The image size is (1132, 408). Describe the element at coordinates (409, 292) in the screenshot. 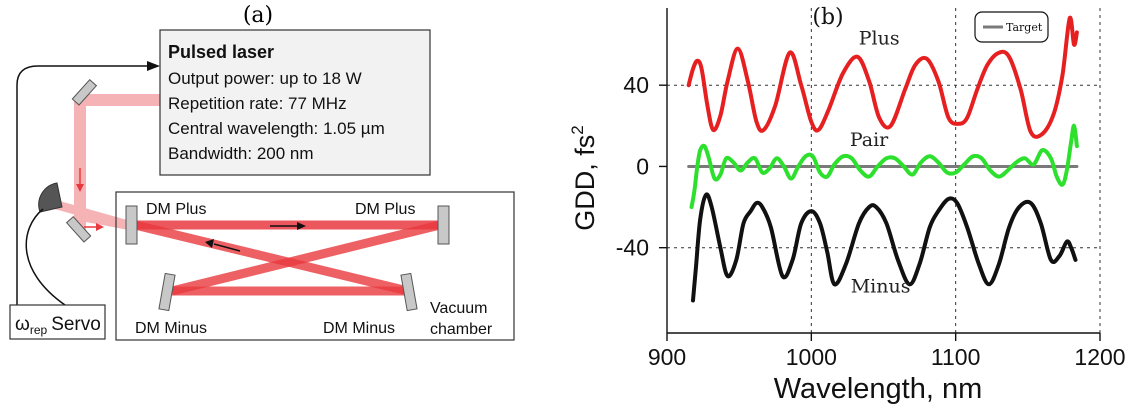

I see `mirror-dm-minus-right` at that location.